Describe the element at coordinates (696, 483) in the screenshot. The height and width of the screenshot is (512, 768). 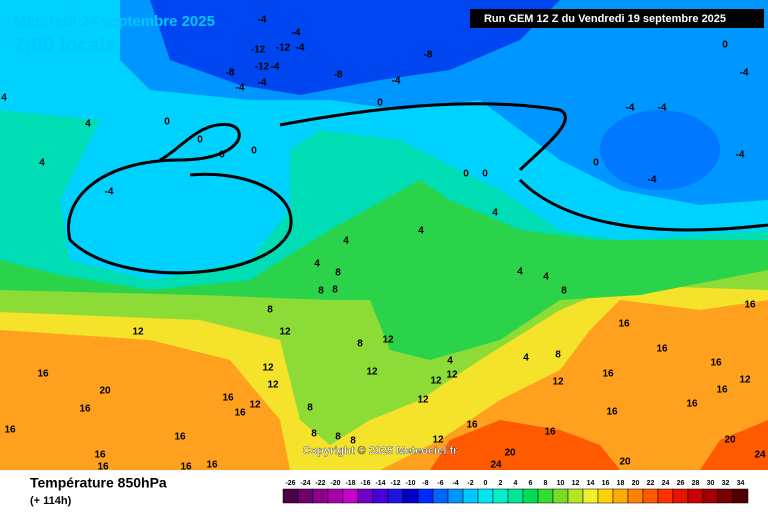
I see `legend-tick-label: 28` at that location.